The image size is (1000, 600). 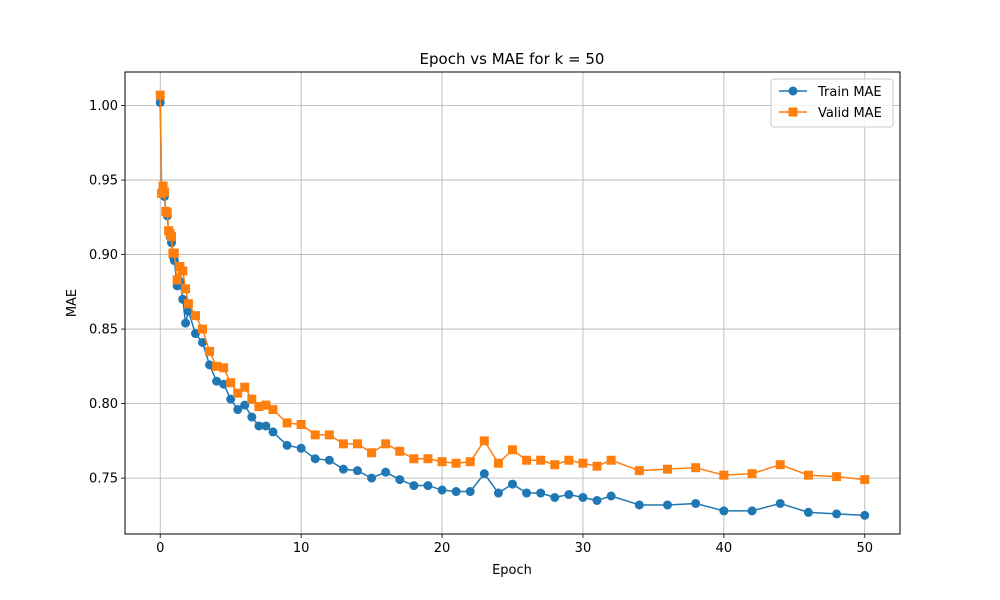 What do you see at coordinates (301, 548) in the screenshot?
I see `x-tick-label: 10` at bounding box center [301, 548].